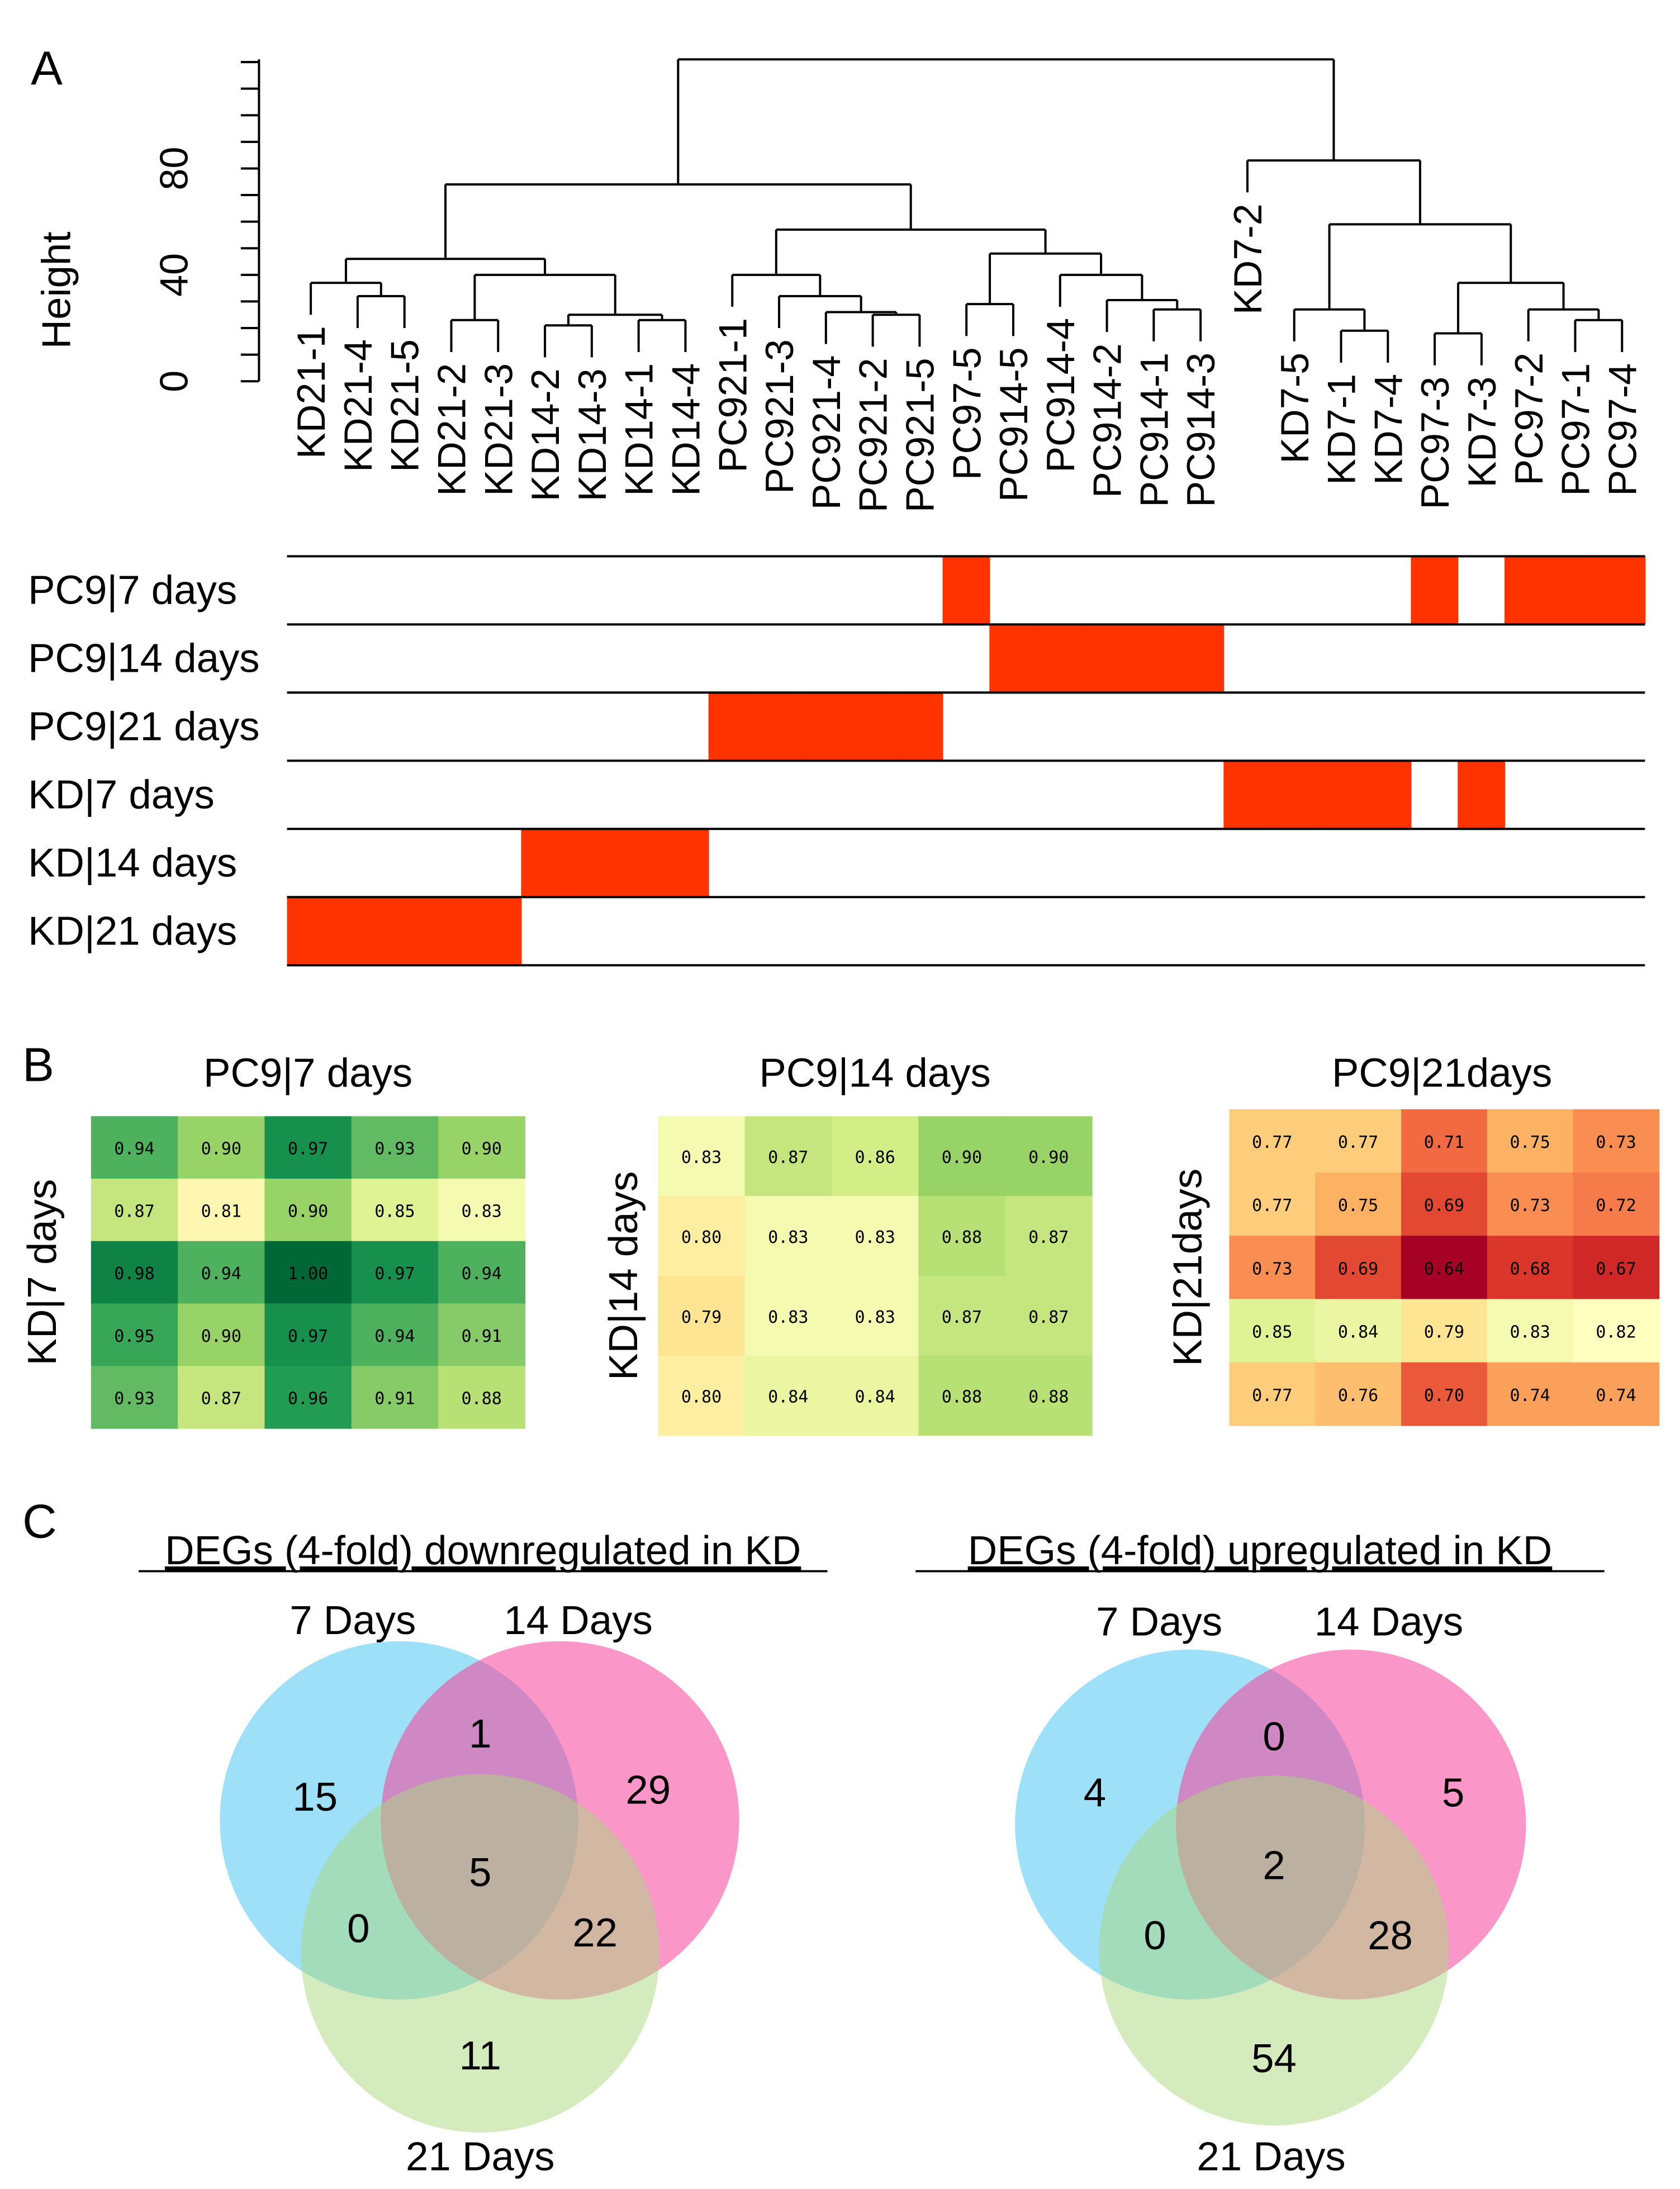  I want to click on heatmap-y-label: KD|7 days, so click(42, 1272).